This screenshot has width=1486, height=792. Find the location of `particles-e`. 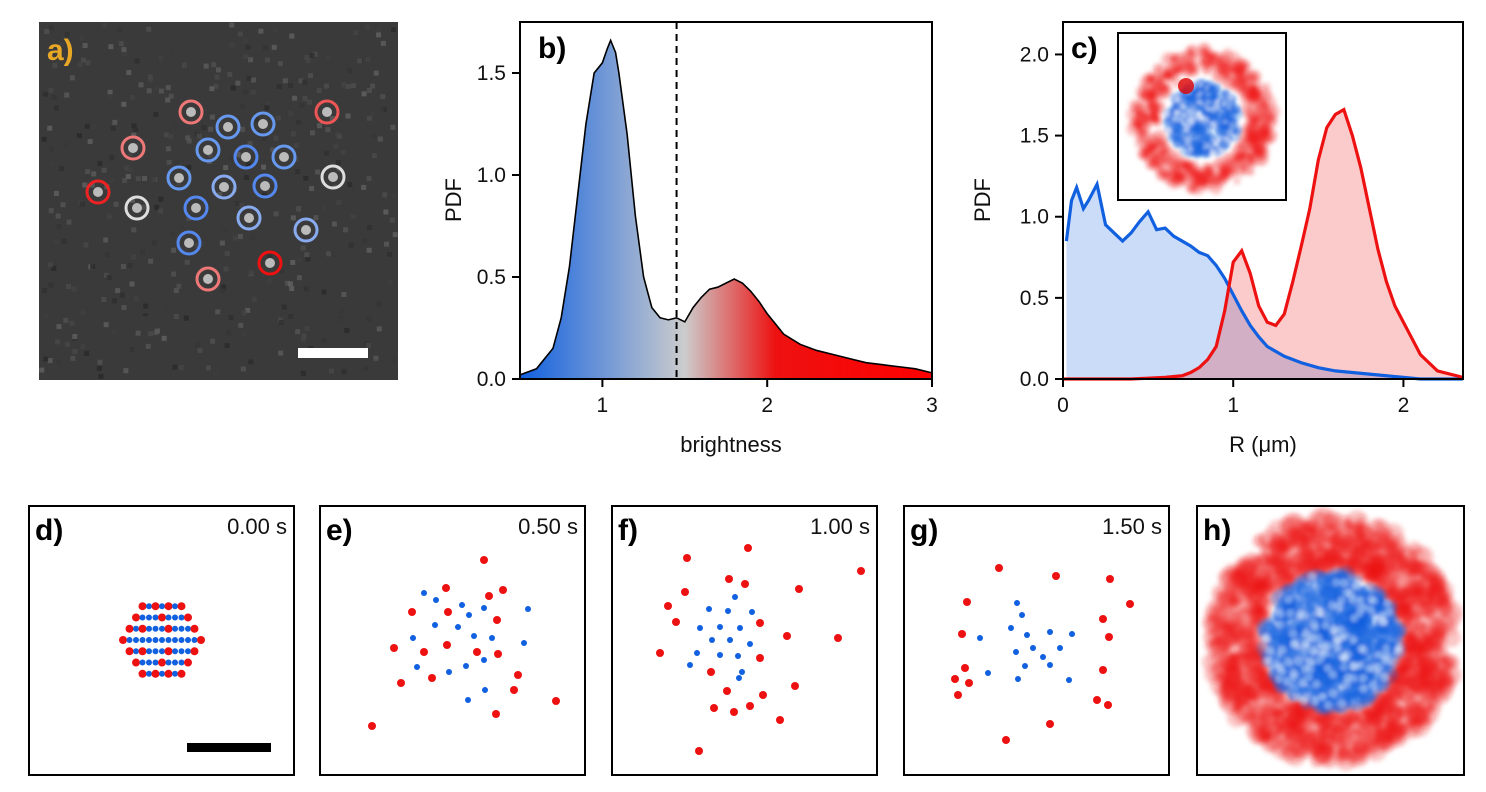

particles-e is located at coordinates (464, 643).